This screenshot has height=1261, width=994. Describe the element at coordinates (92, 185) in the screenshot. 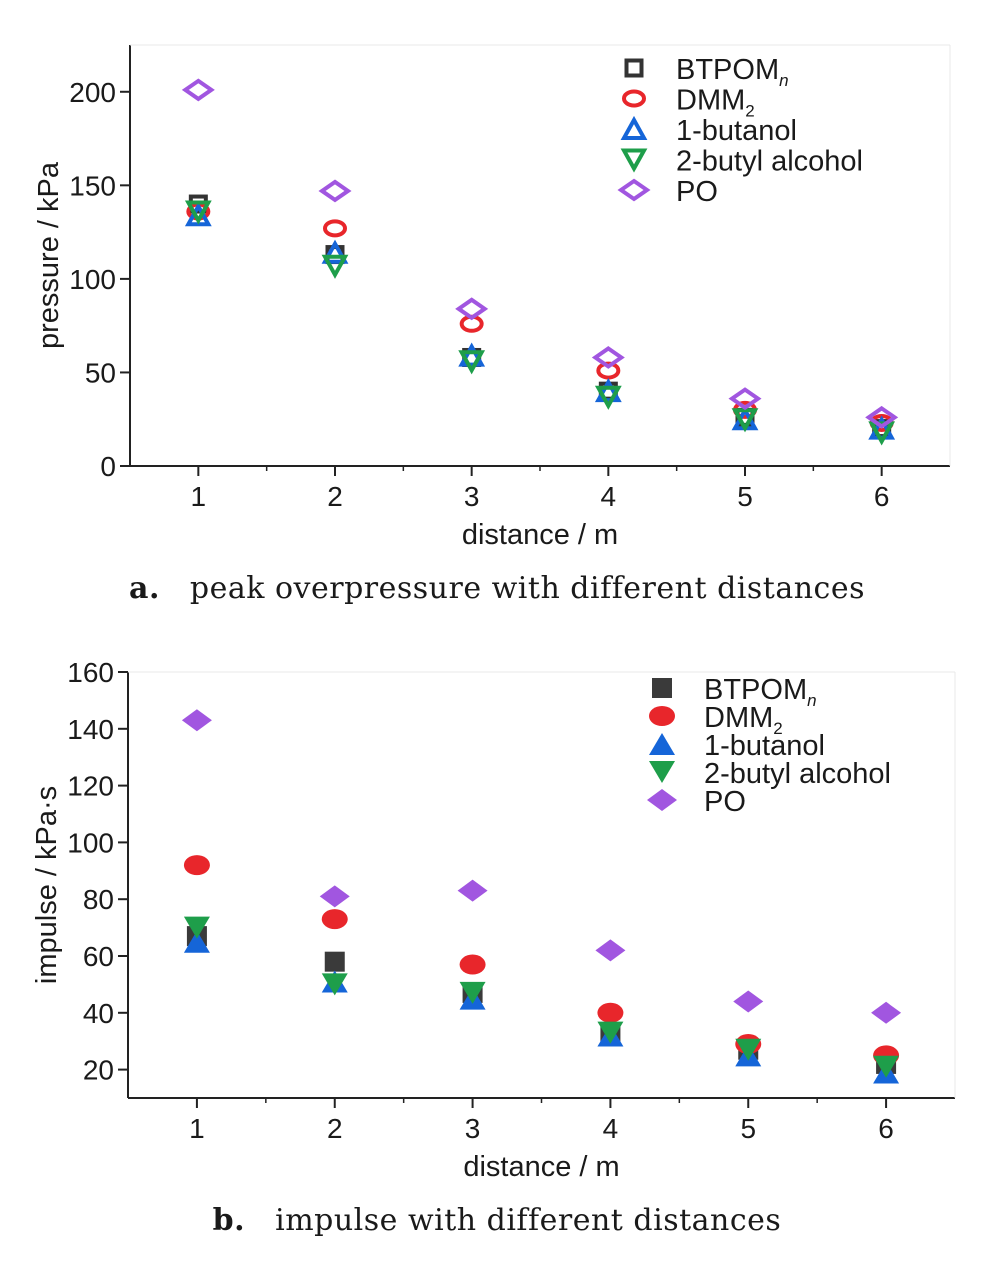

I see `y-tick-label: 150` at that location.